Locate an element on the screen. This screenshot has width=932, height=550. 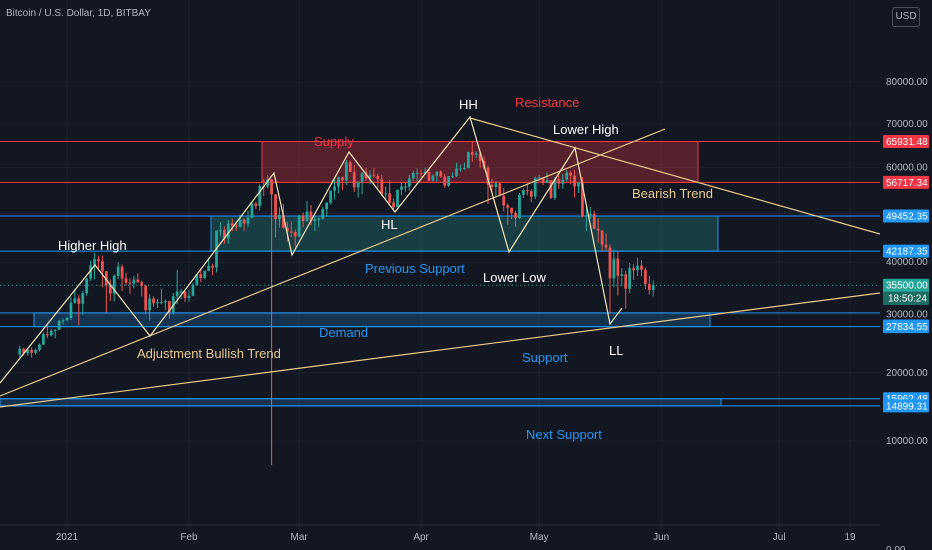
price-tag-label: 27834.55 is located at coordinates (907, 327).